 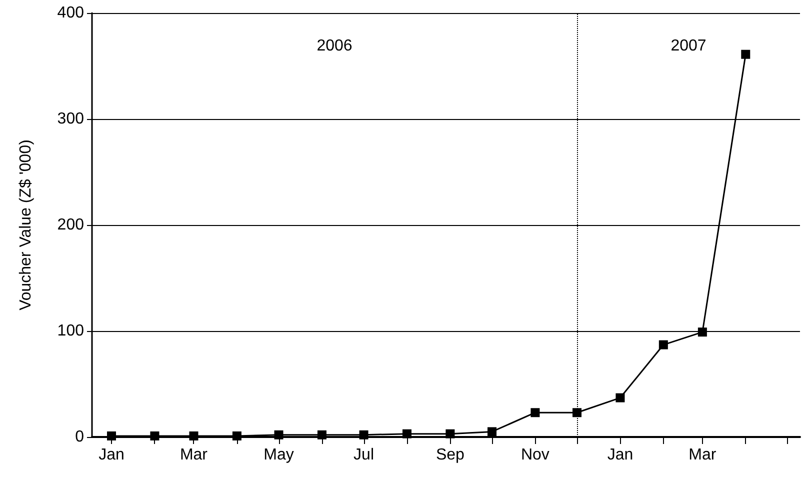 What do you see at coordinates (364, 455) in the screenshot?
I see `x-tick-label: Jul` at bounding box center [364, 455].